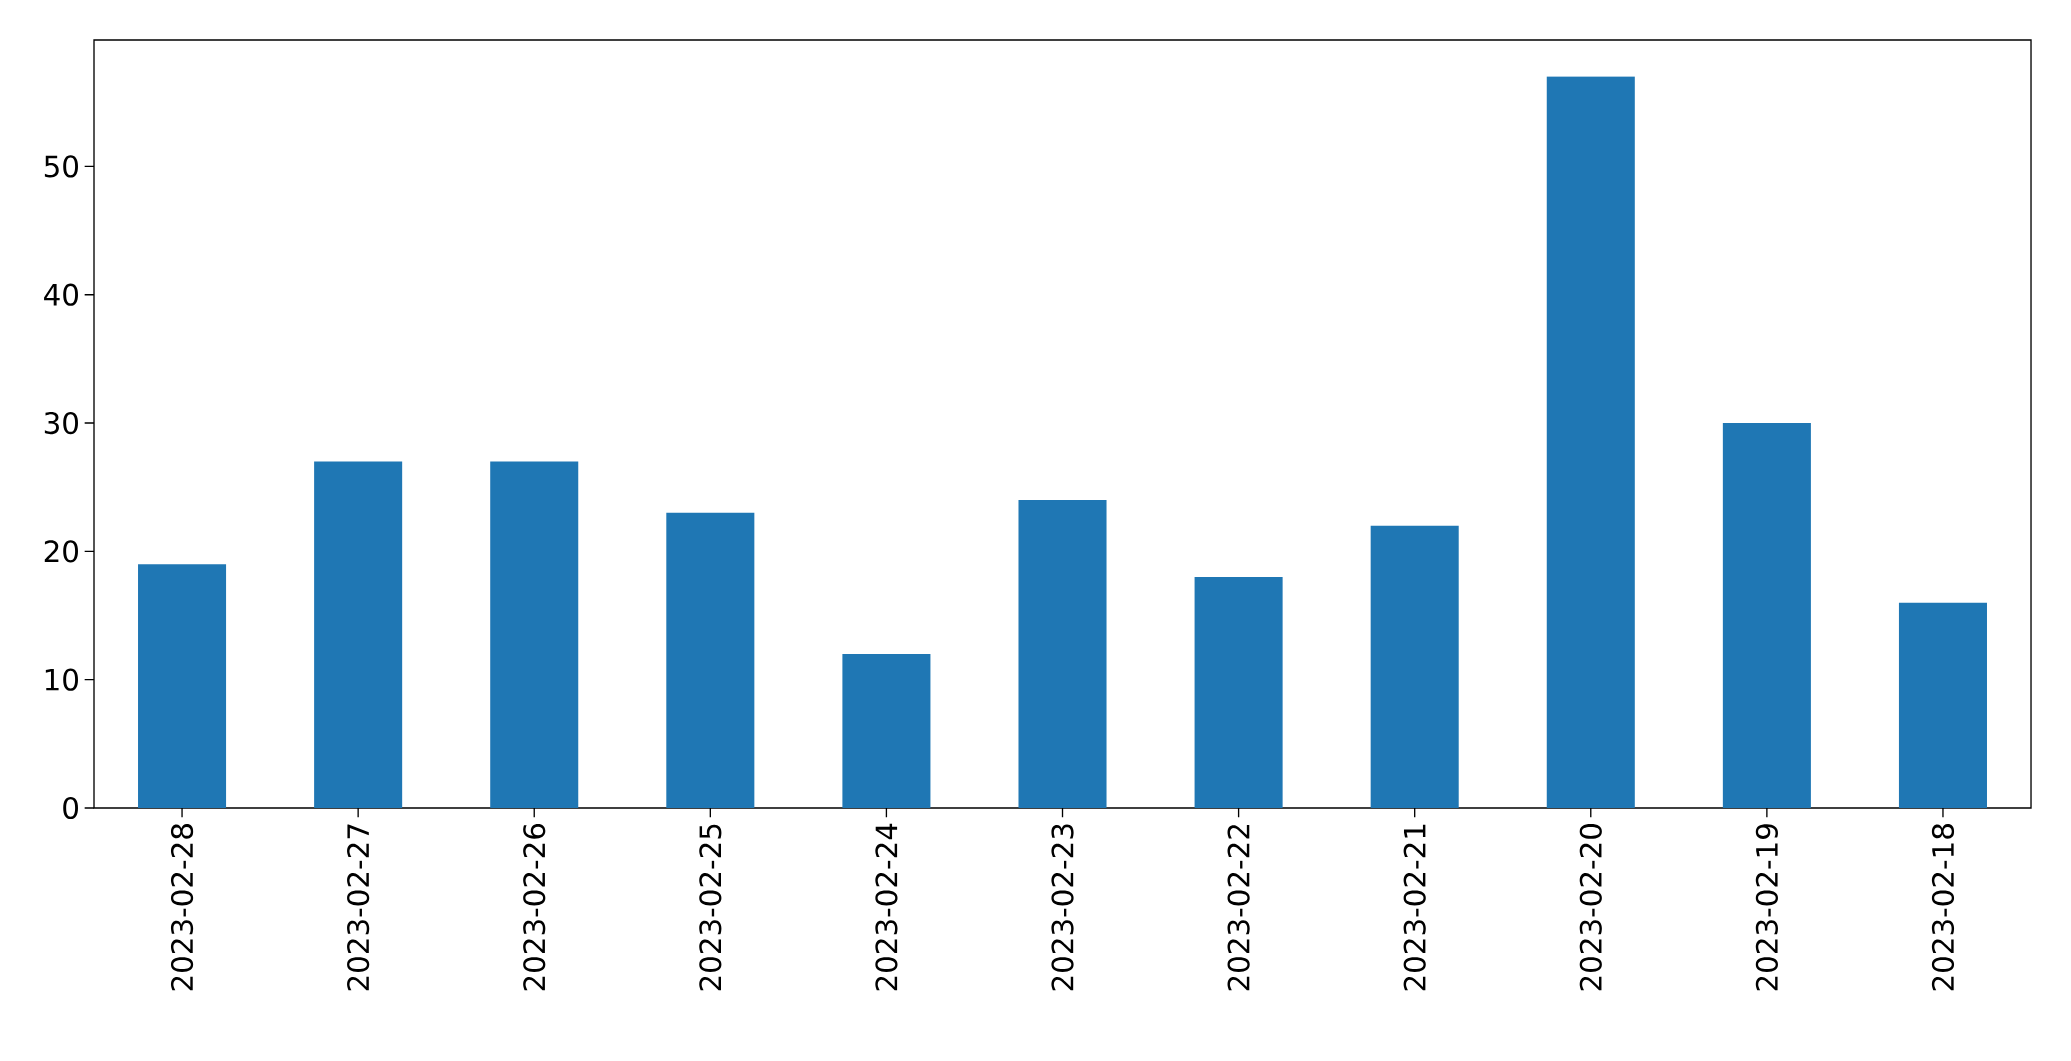  I want to click on x-tick-label: 2023-02-25, so click(710, 907).